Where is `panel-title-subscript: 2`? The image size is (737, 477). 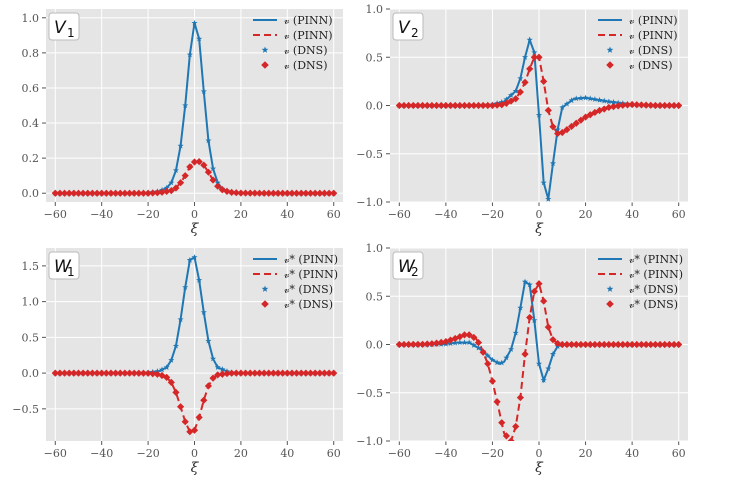
panel-title-subscript: 2 is located at coordinates (415, 33).